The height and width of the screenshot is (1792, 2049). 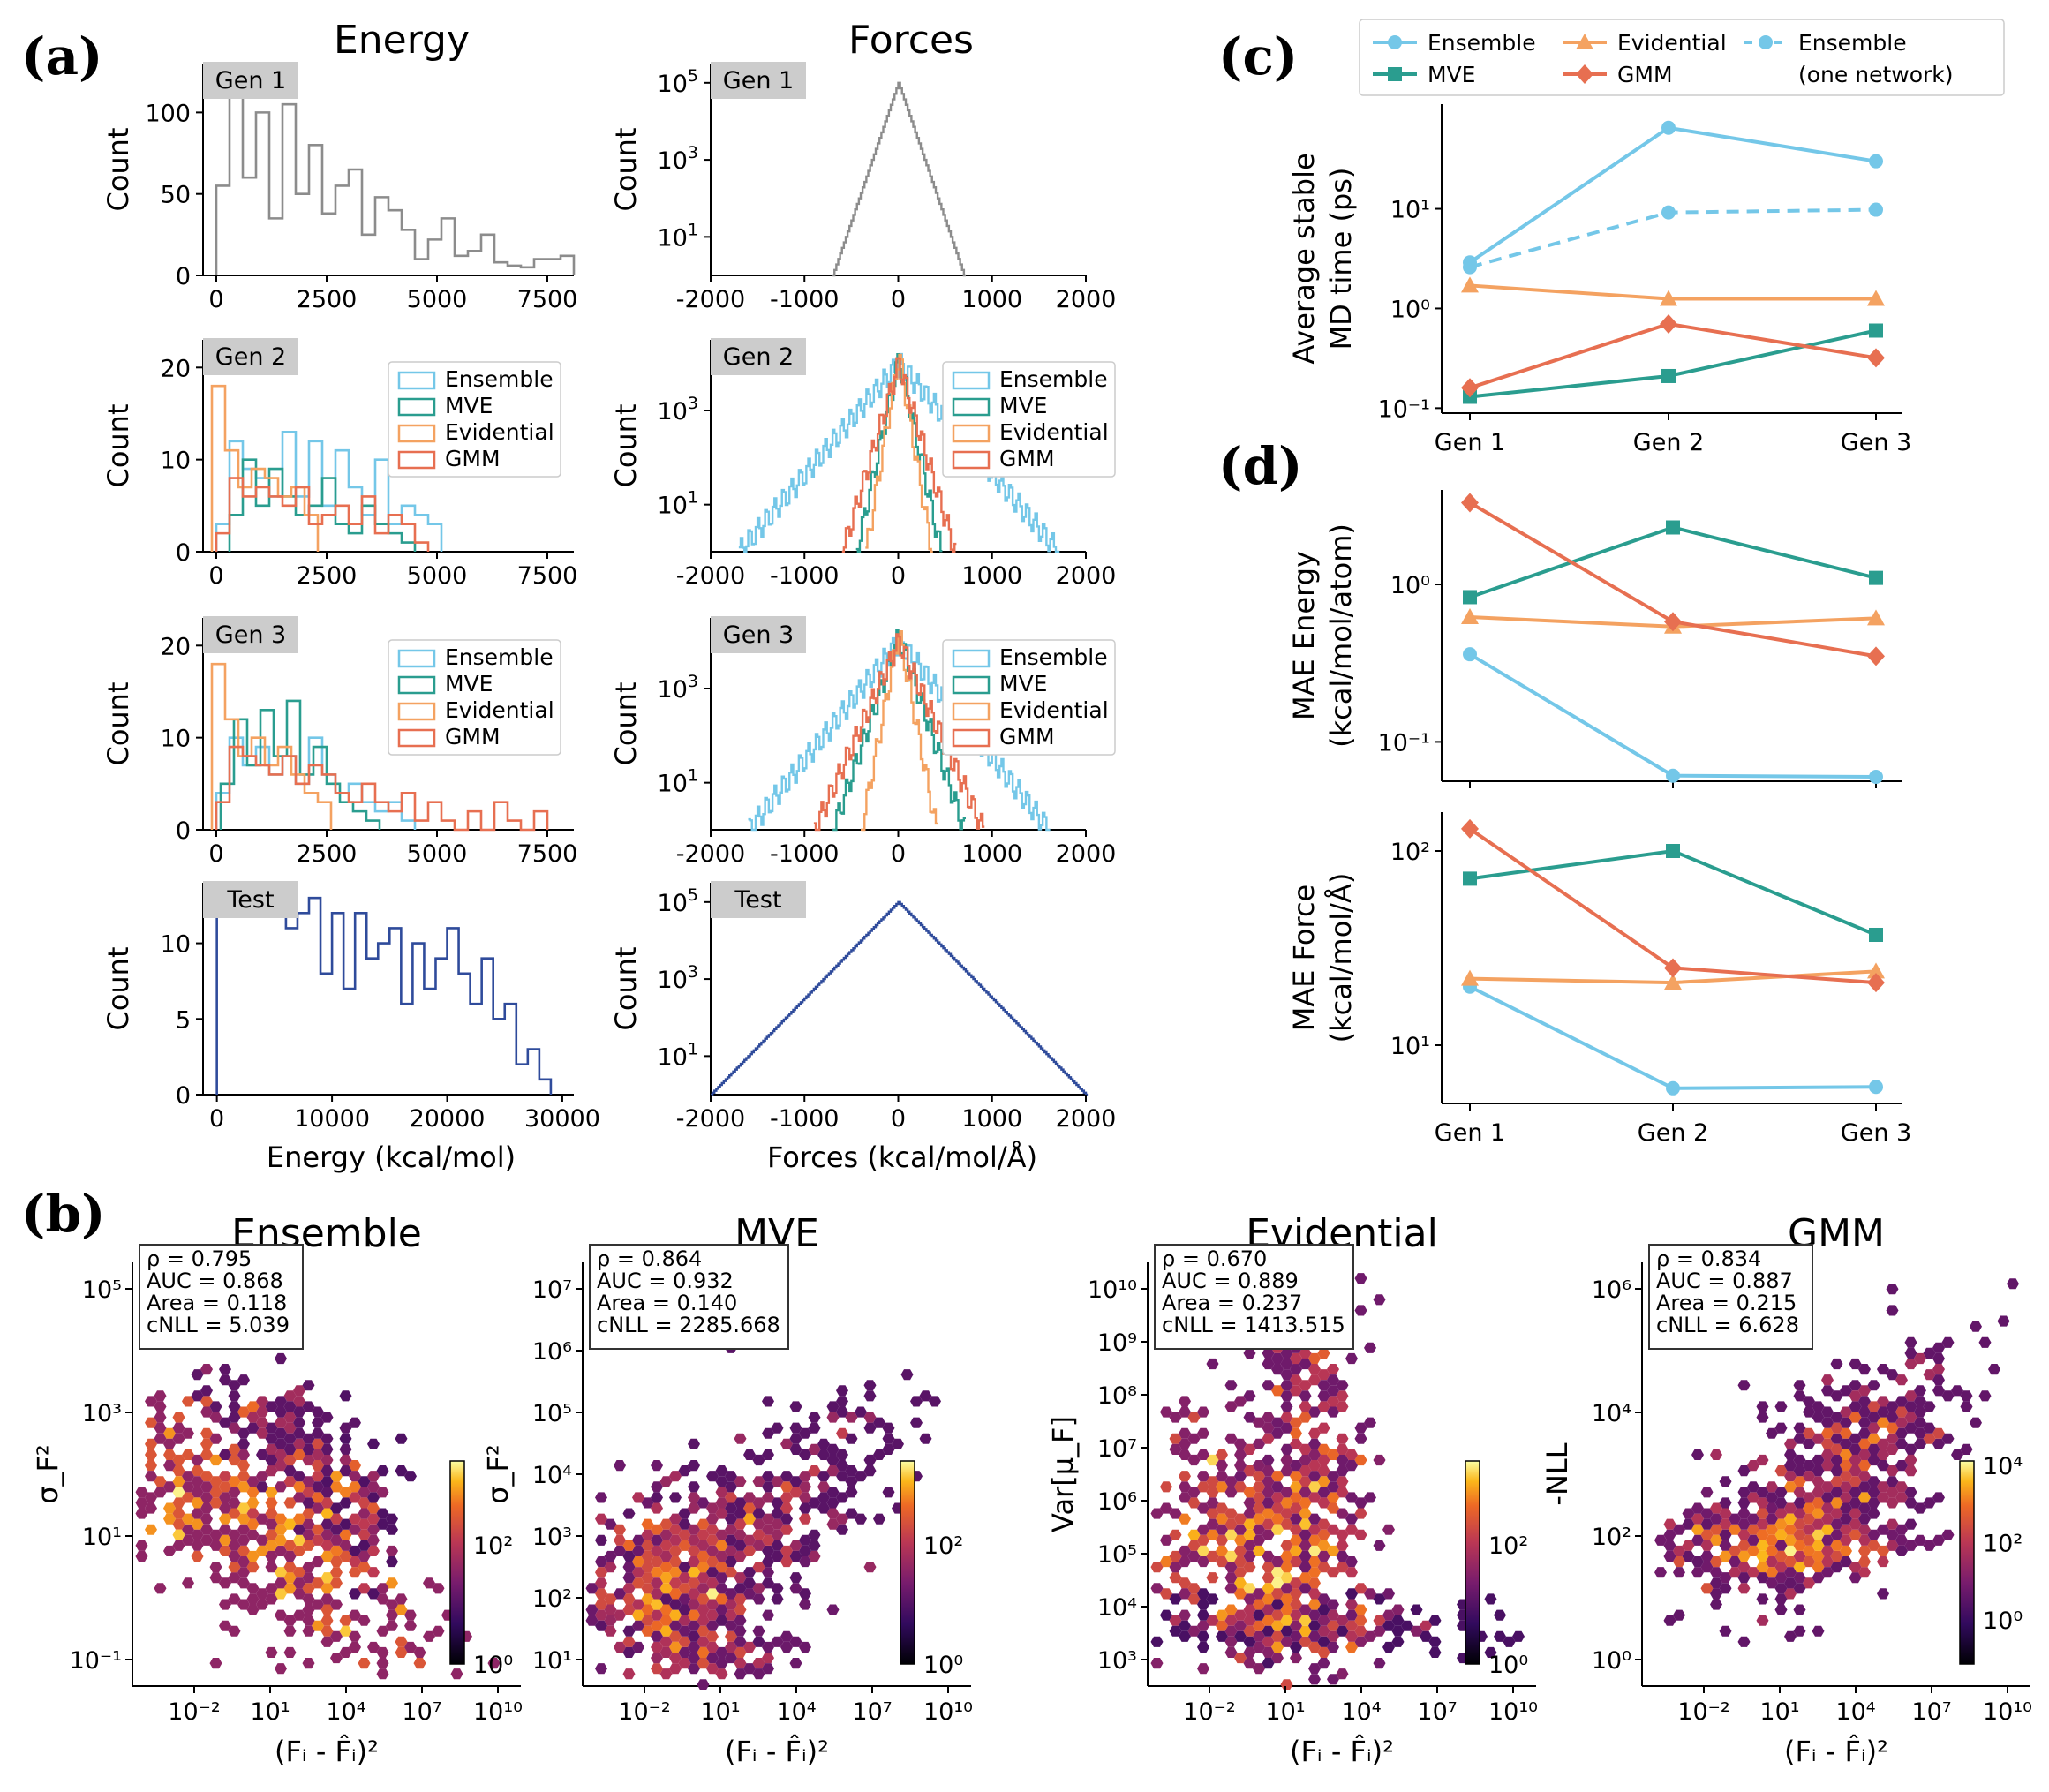 What do you see at coordinates (391, 1157) in the screenshot?
I see `energy-xlabel: Energy (kcal/mol)` at bounding box center [391, 1157].